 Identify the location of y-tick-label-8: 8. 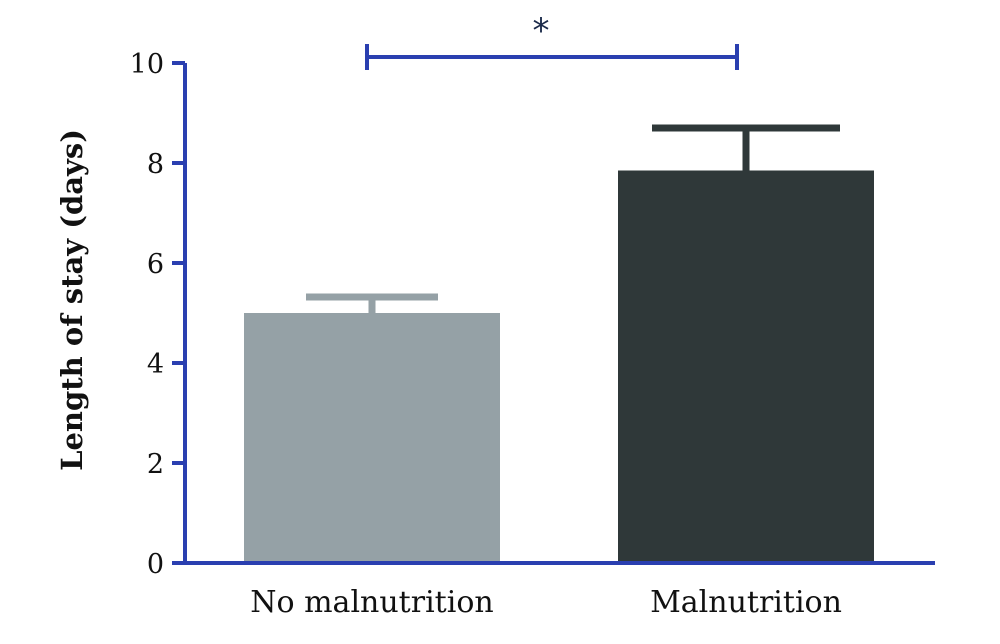
(155, 164).